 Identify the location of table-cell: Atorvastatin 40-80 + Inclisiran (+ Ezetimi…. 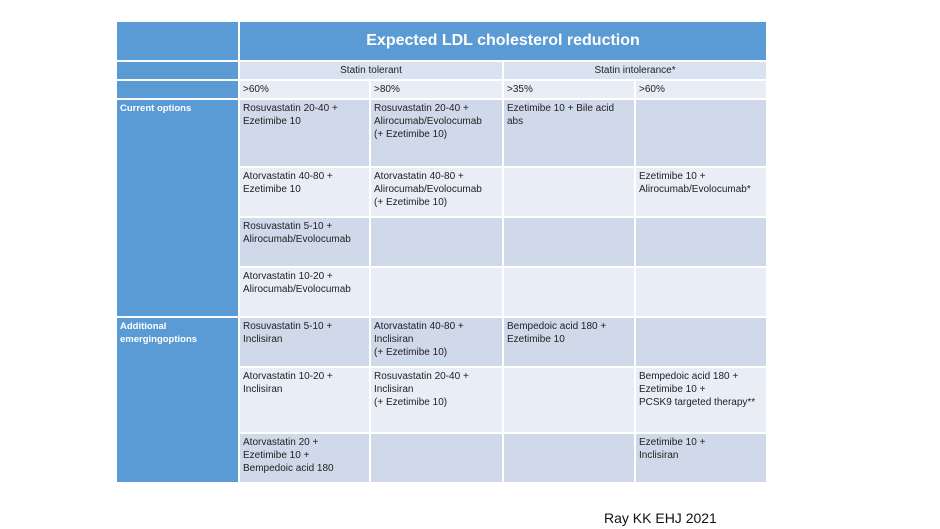
(436, 342).